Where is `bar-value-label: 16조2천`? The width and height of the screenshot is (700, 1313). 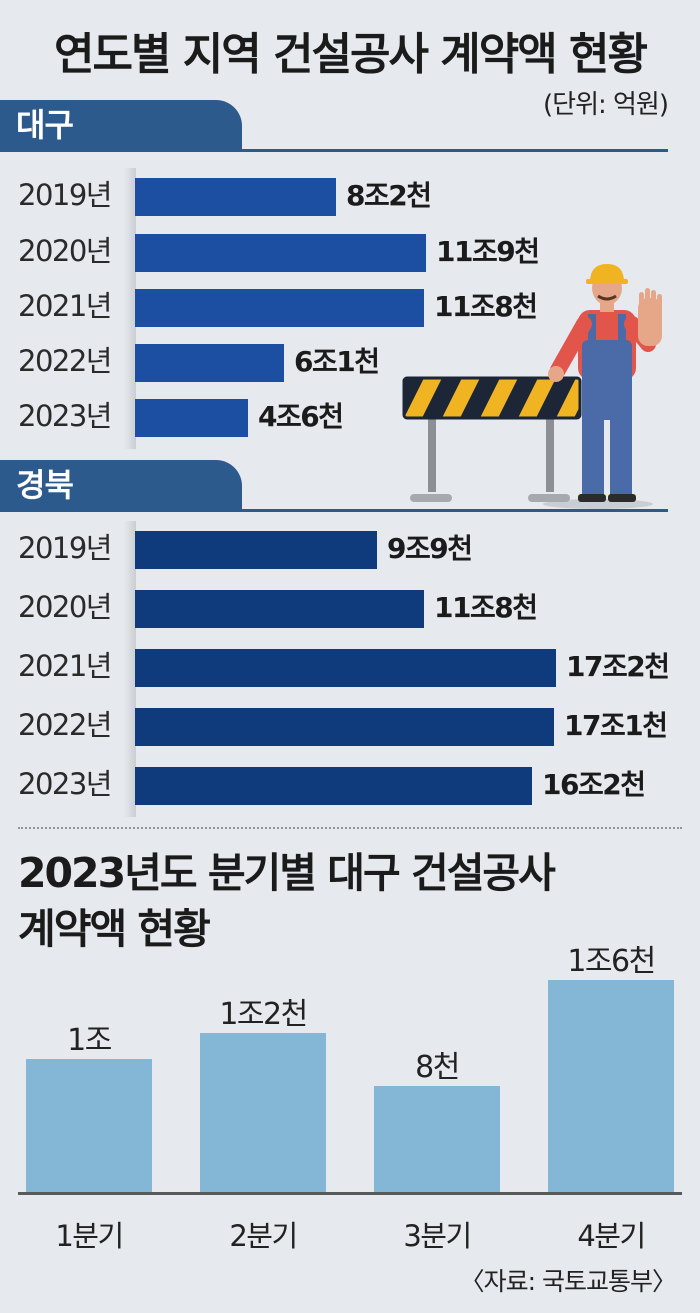 bar-value-label: 16조2천 is located at coordinates (594, 784).